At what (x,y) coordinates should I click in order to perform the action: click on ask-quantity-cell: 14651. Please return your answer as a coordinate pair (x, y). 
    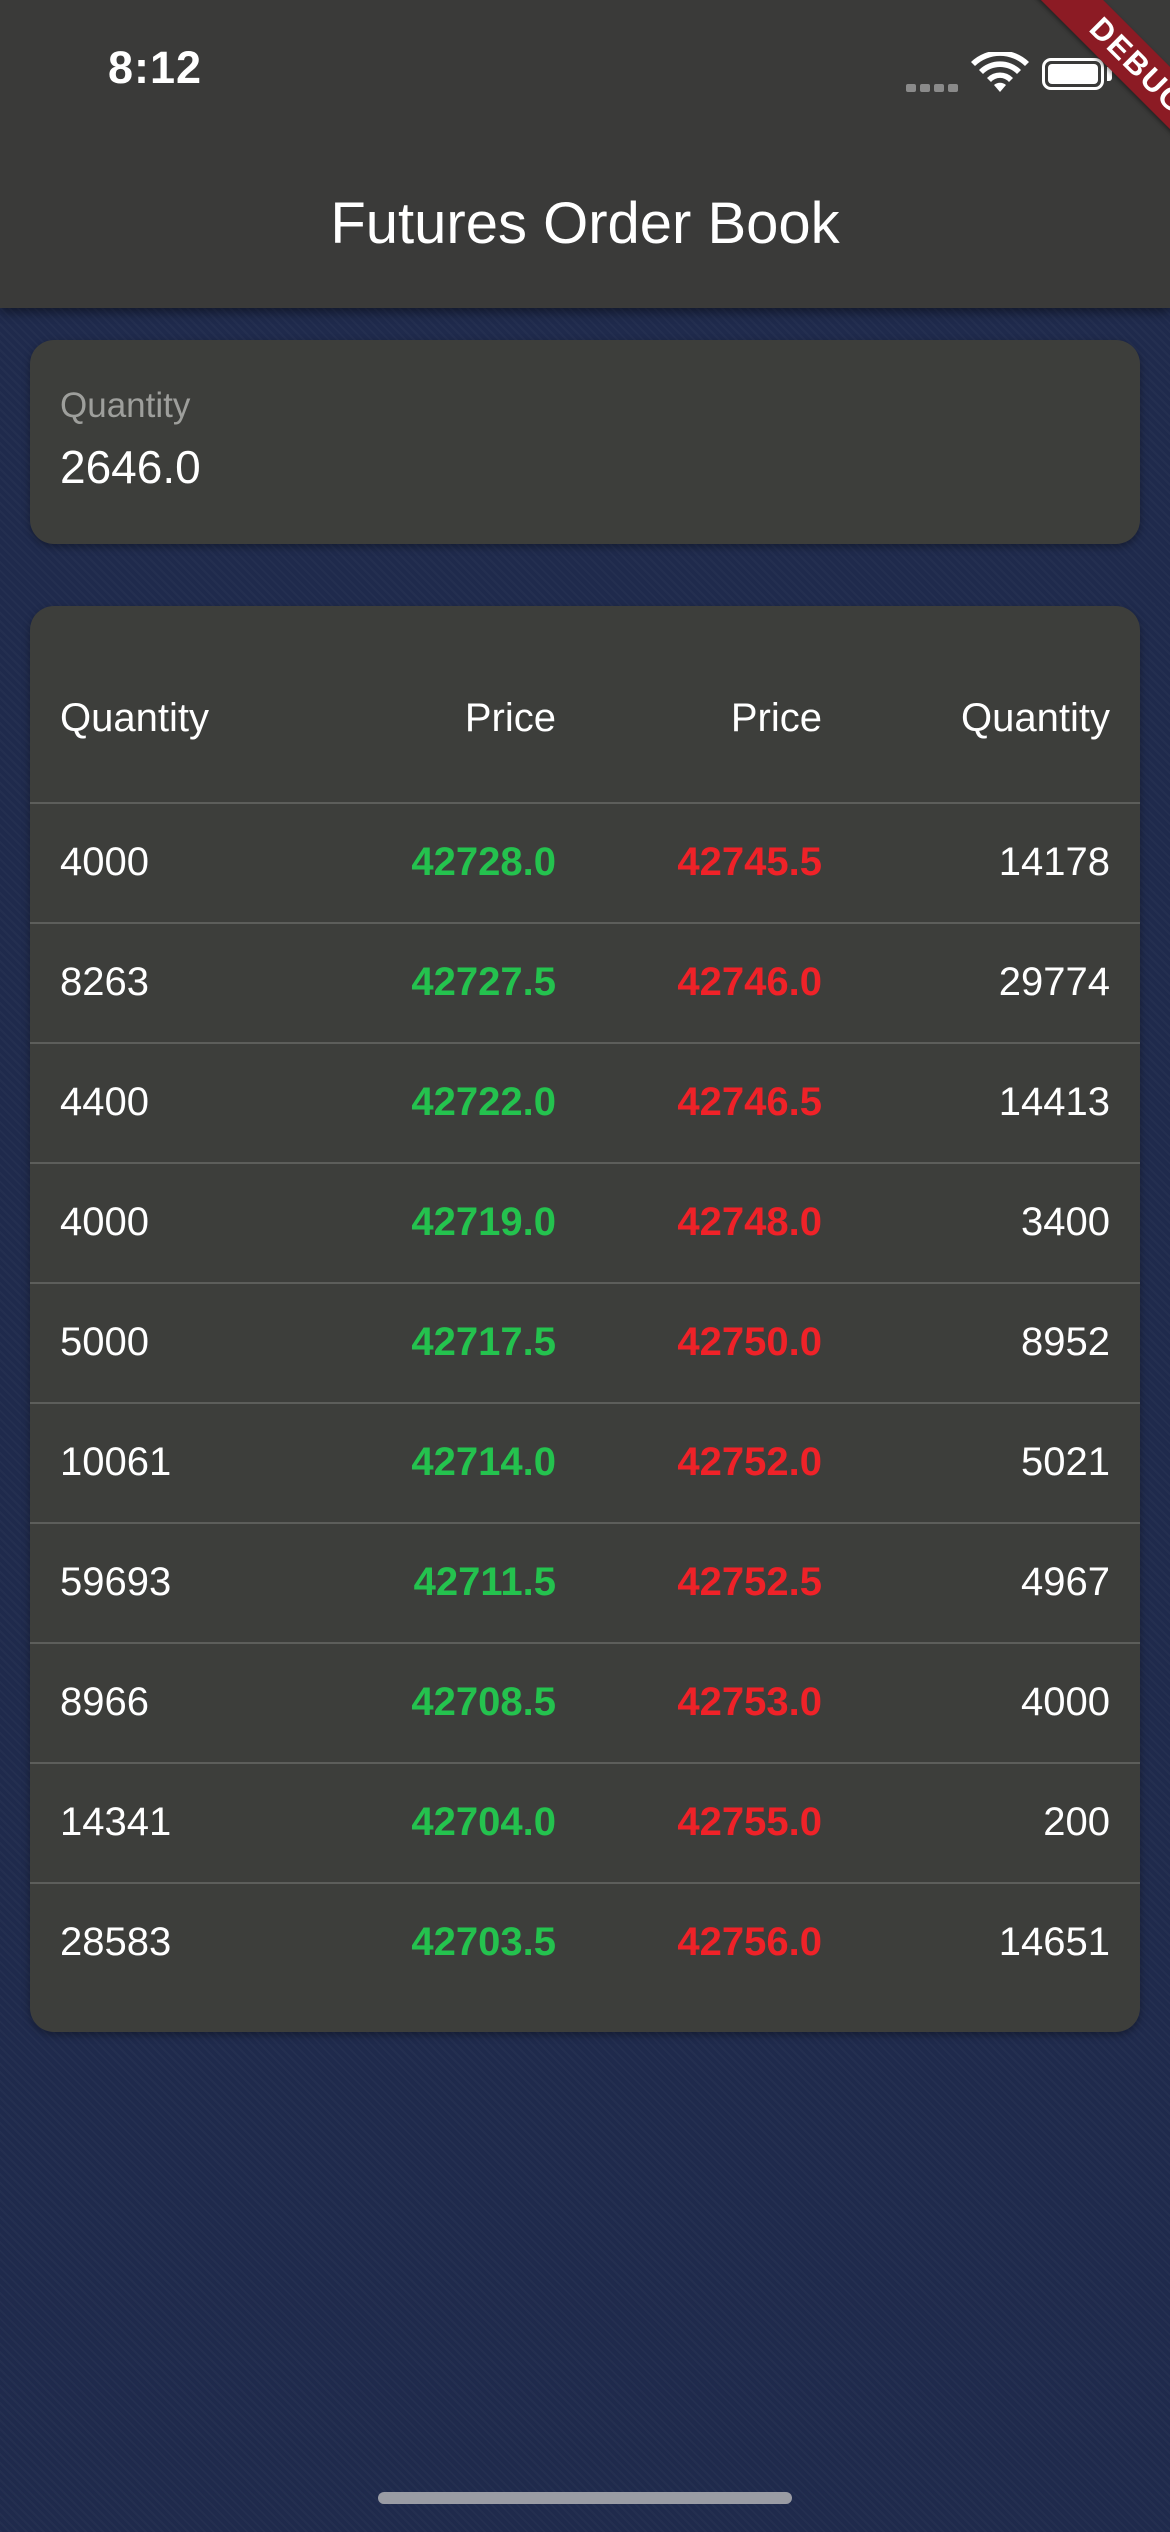
    Looking at the image, I should click on (1054, 1942).